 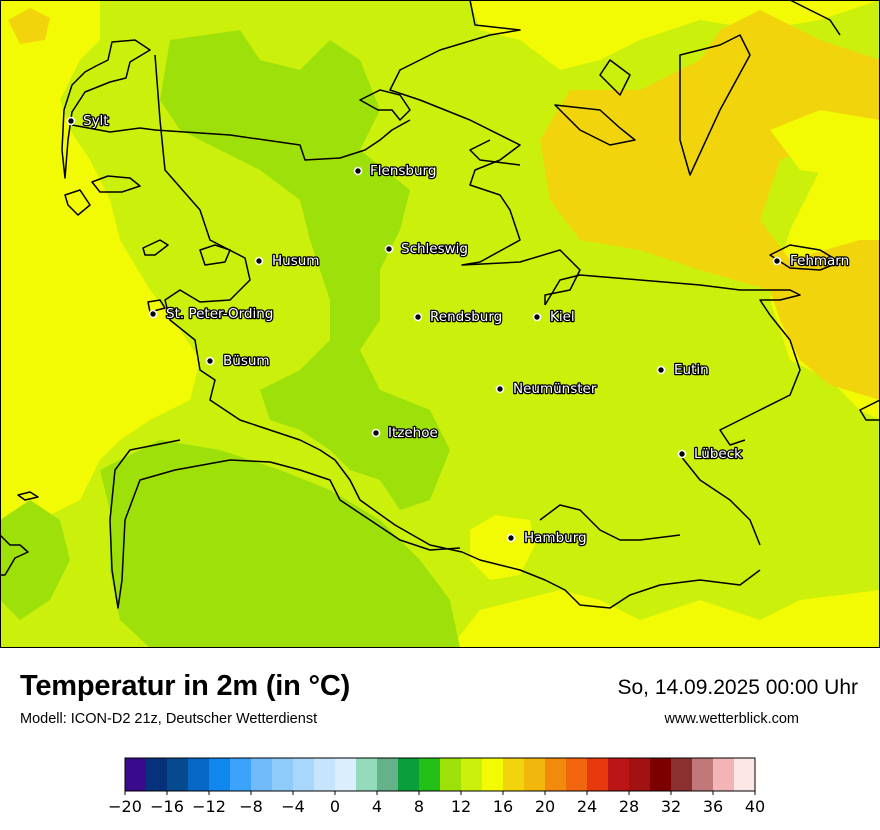 I want to click on field-yellow-southeast, so click(x=700, y=619).